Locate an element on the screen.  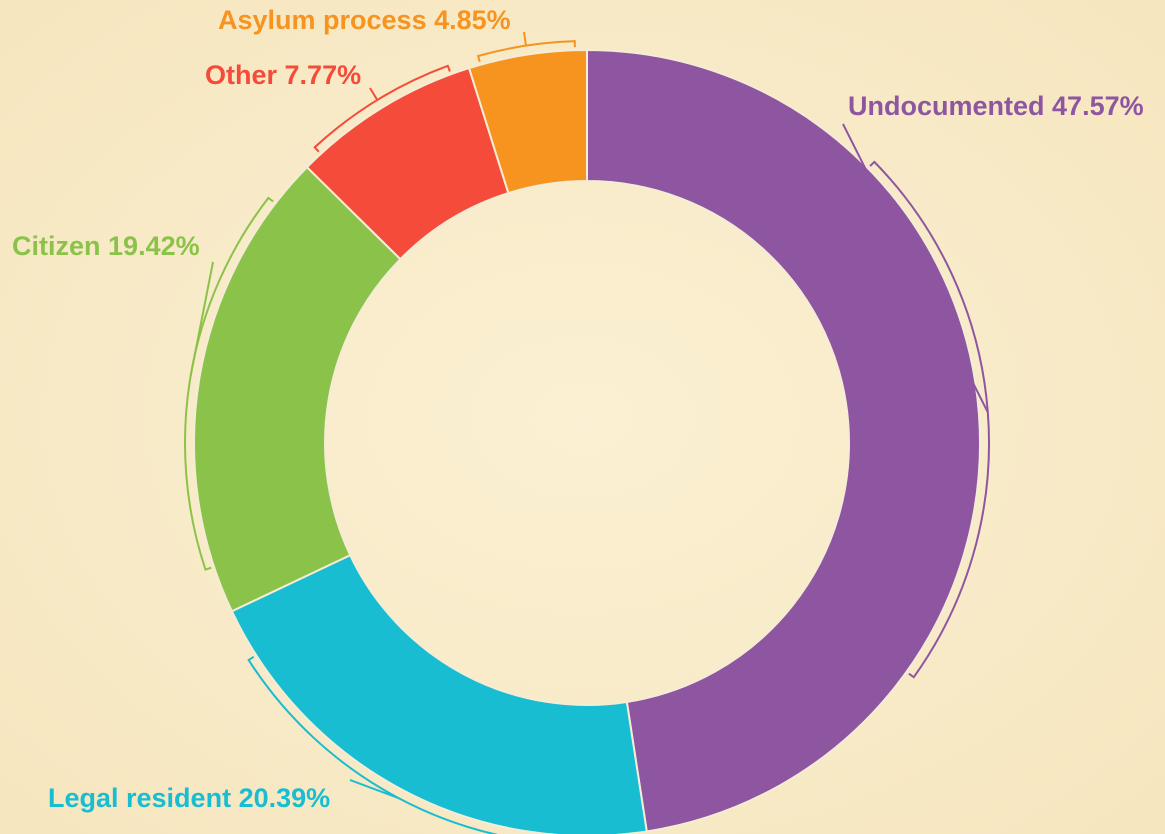
slice-name: Other is located at coordinates (241, 75).